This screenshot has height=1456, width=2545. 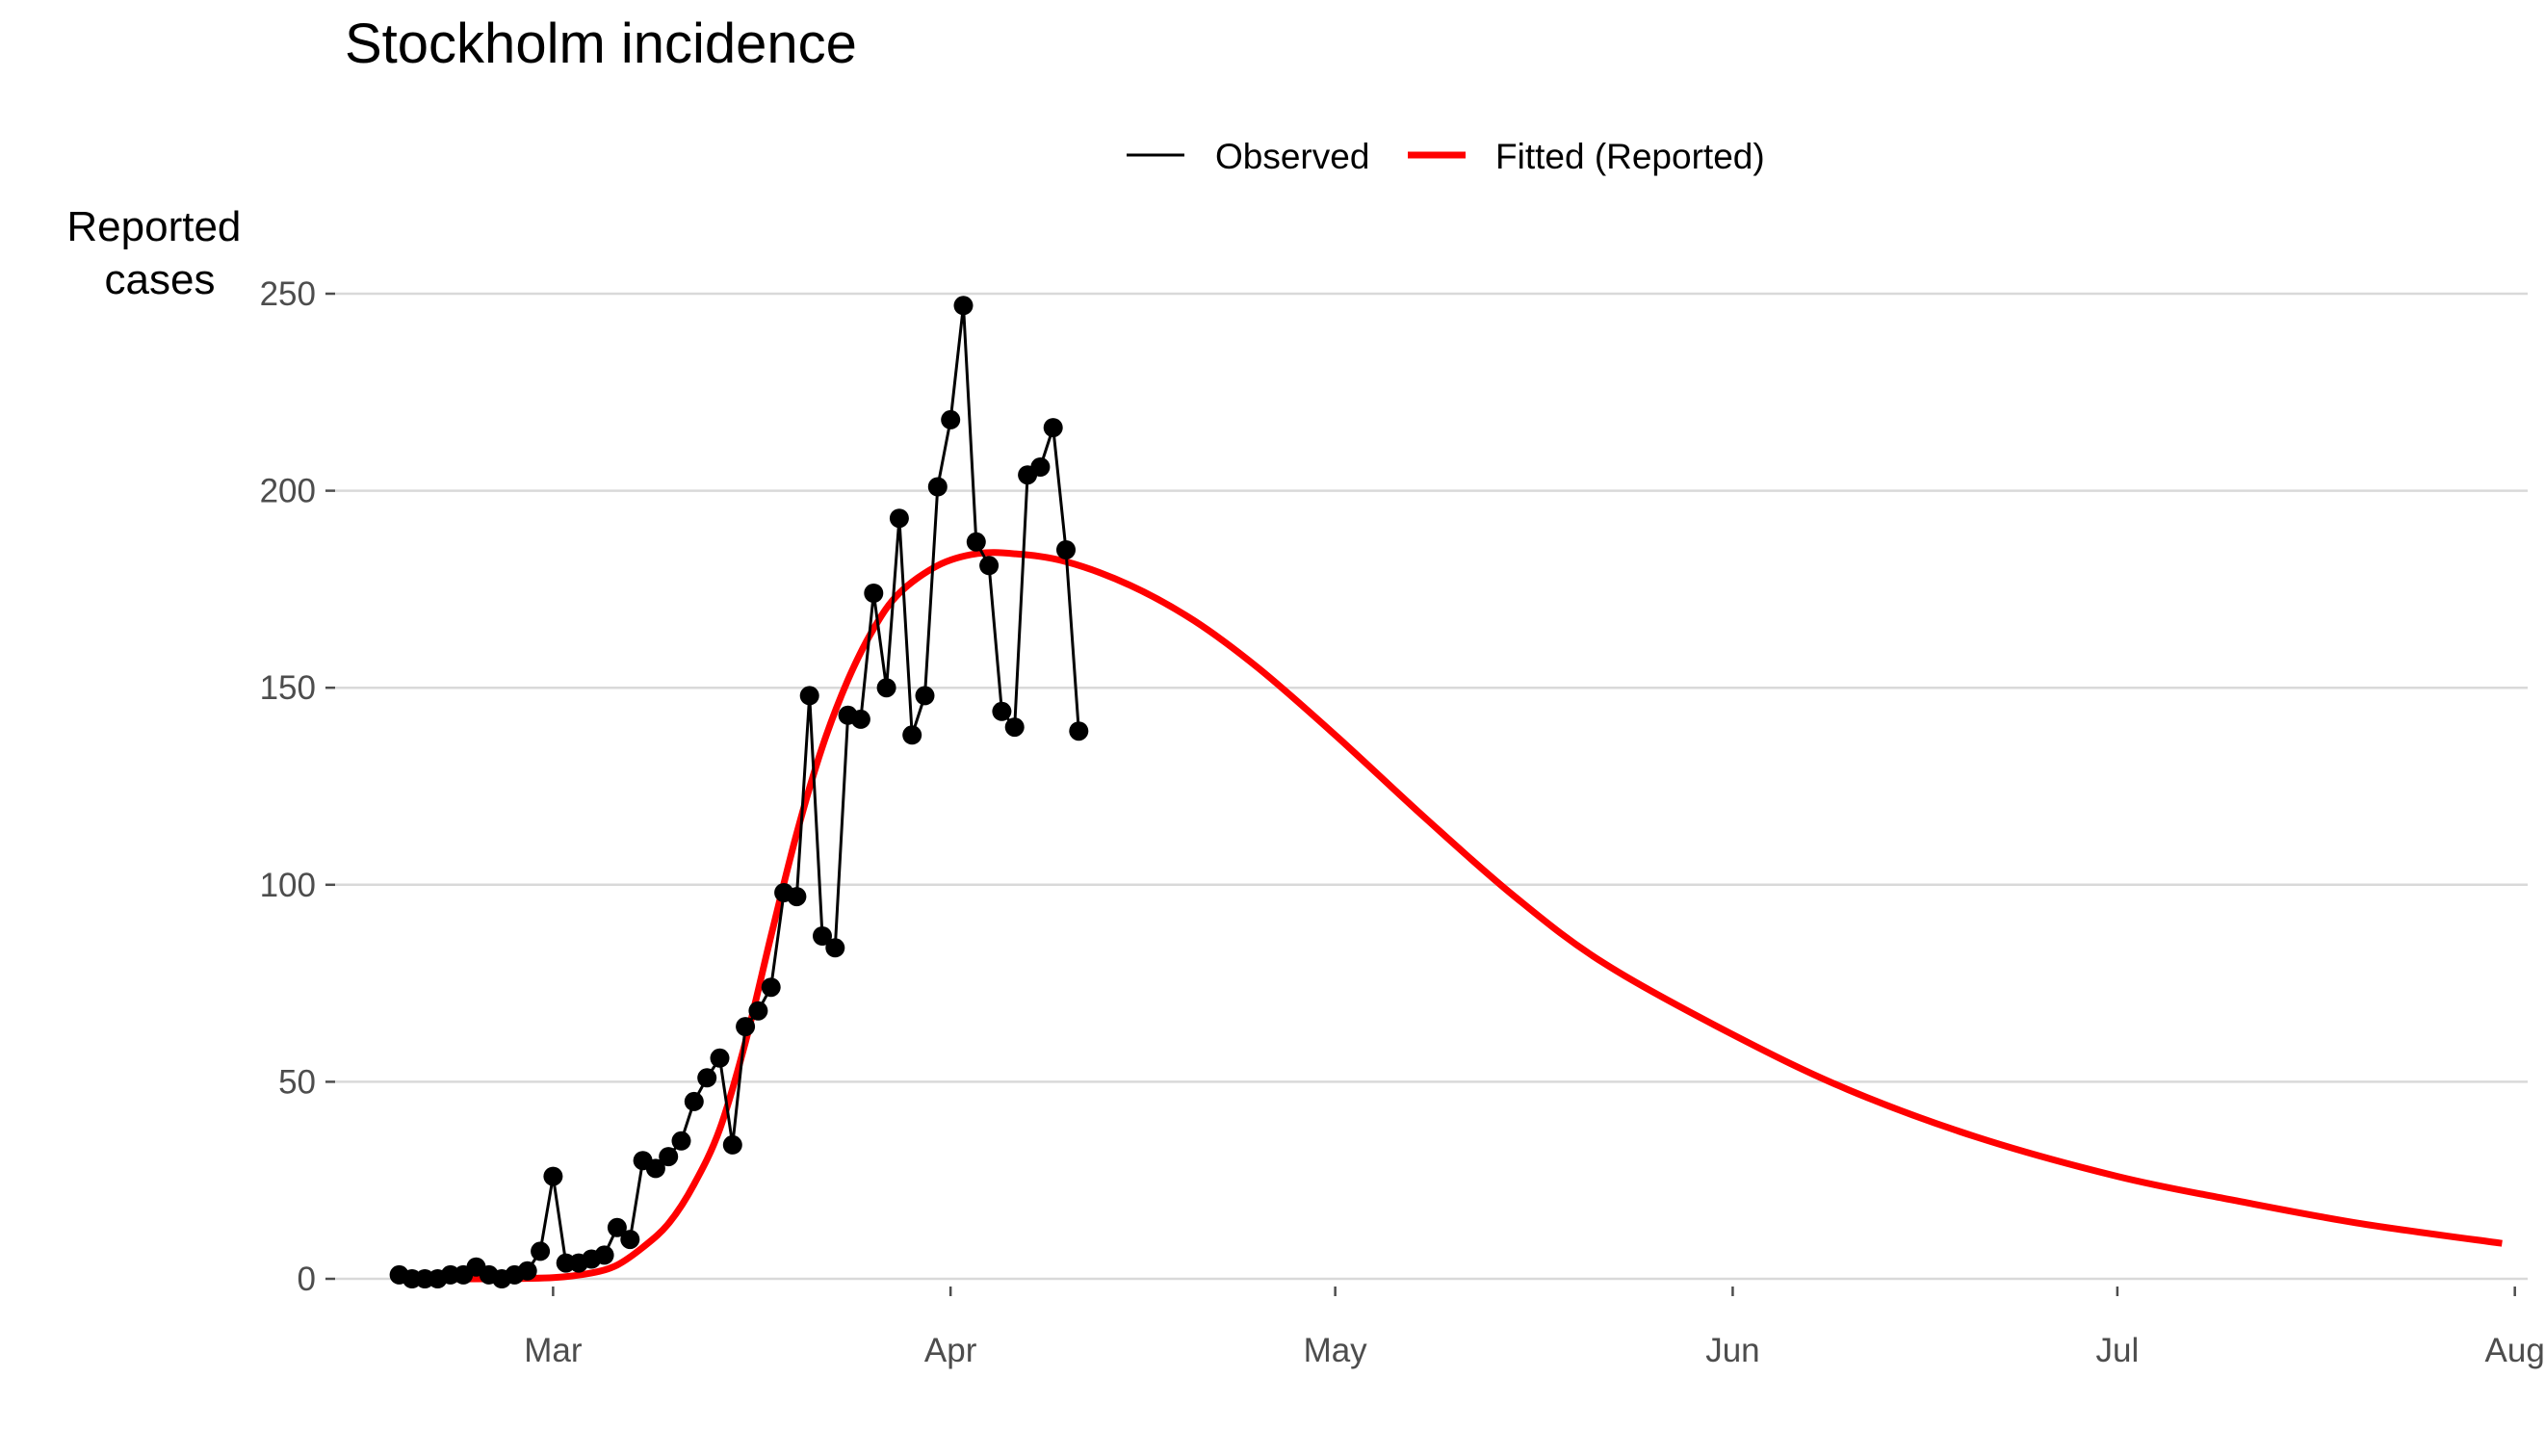 What do you see at coordinates (154, 226) in the screenshot?
I see `y-axis-label-line-1: Reported` at bounding box center [154, 226].